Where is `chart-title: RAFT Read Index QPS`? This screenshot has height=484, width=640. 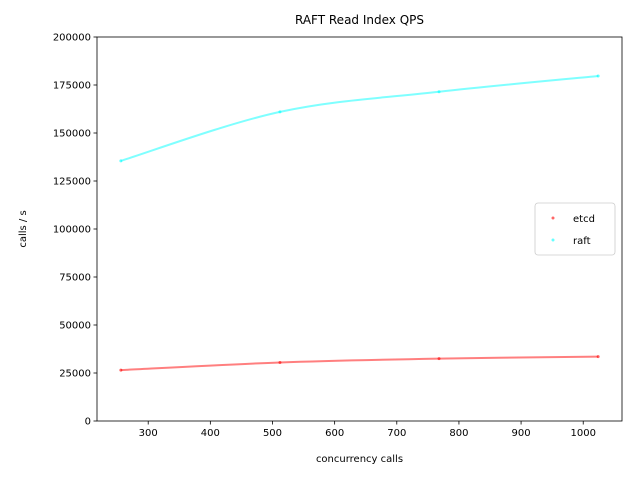 chart-title: RAFT Read Index QPS is located at coordinates (359, 20).